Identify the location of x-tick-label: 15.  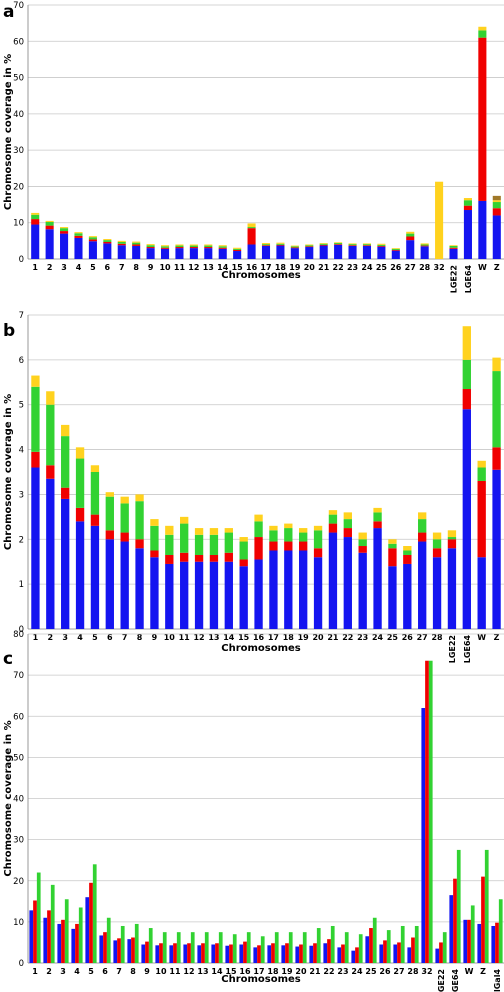
(244, 637).